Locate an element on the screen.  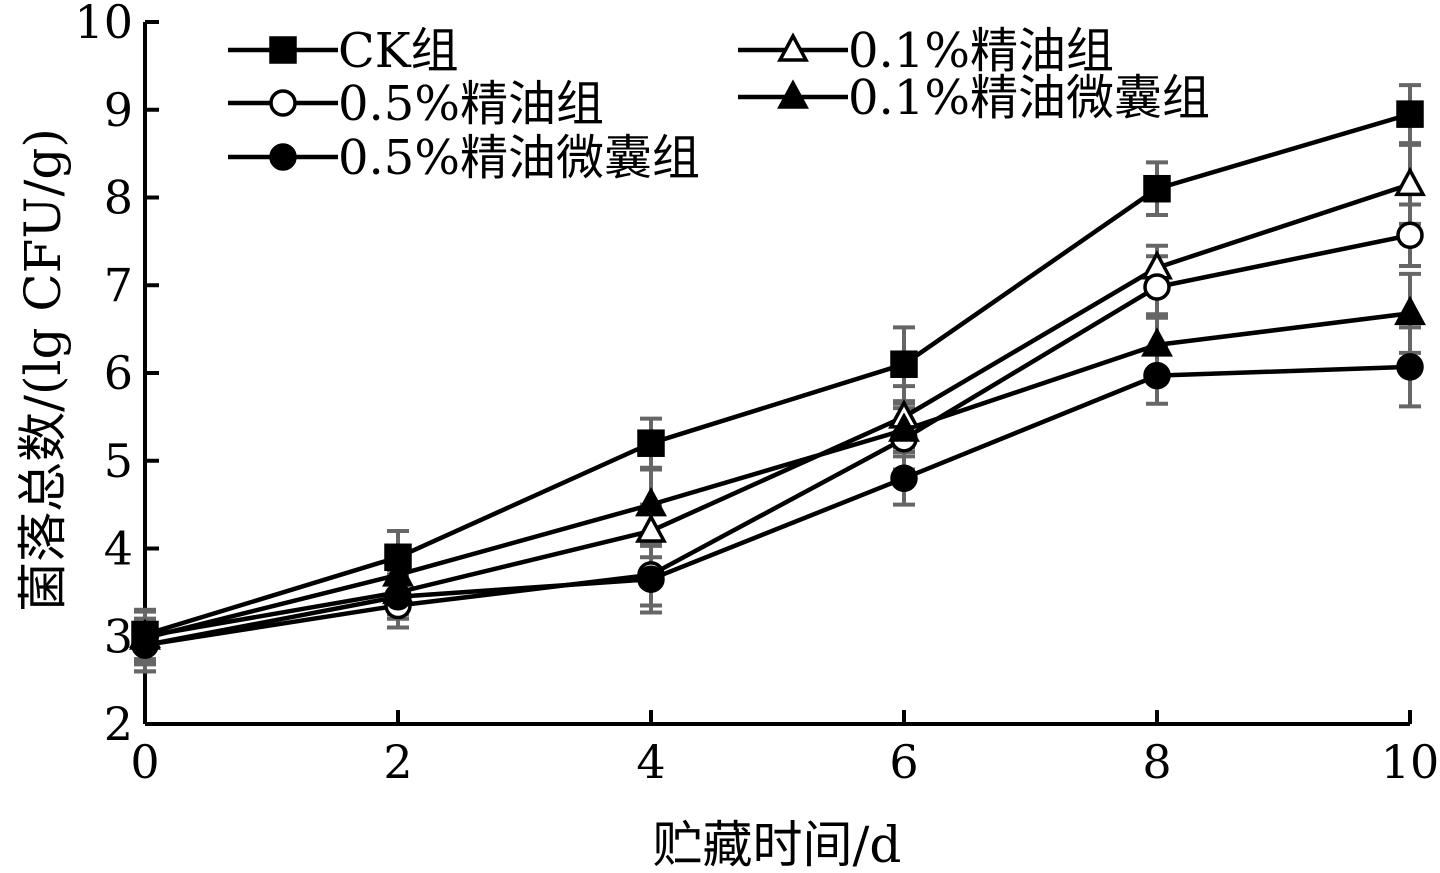
x-tick-label: 4 is located at coordinates (650, 762).